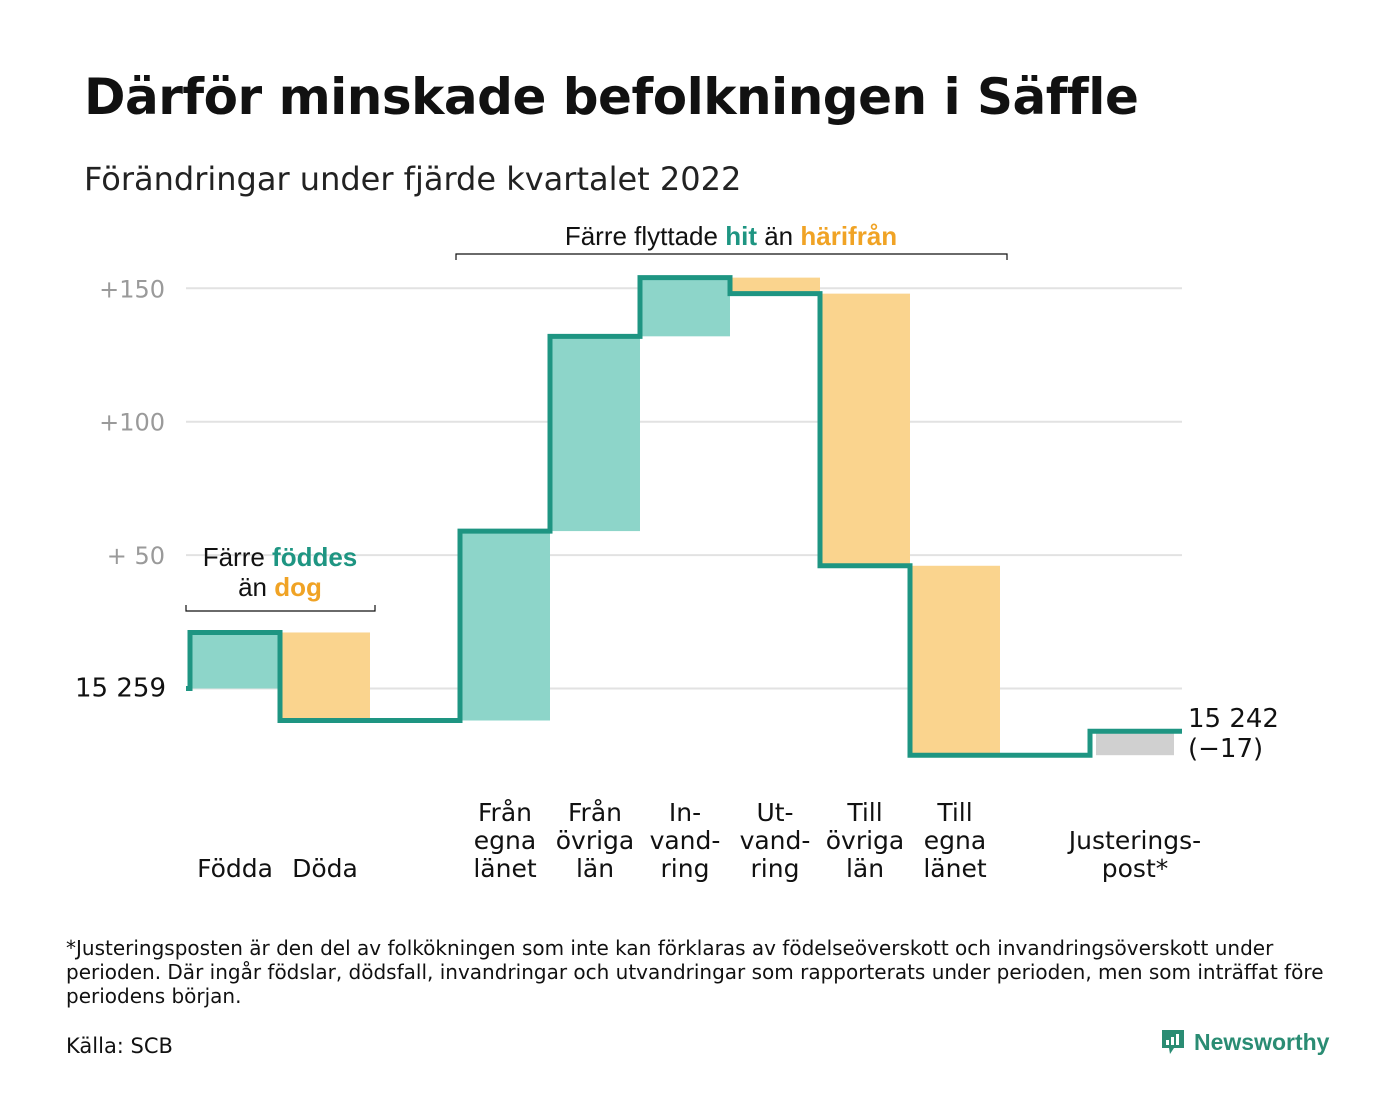 The height and width of the screenshot is (1120, 1400). Describe the element at coordinates (774, 812) in the screenshot. I see `category-label: Ut-` at that location.